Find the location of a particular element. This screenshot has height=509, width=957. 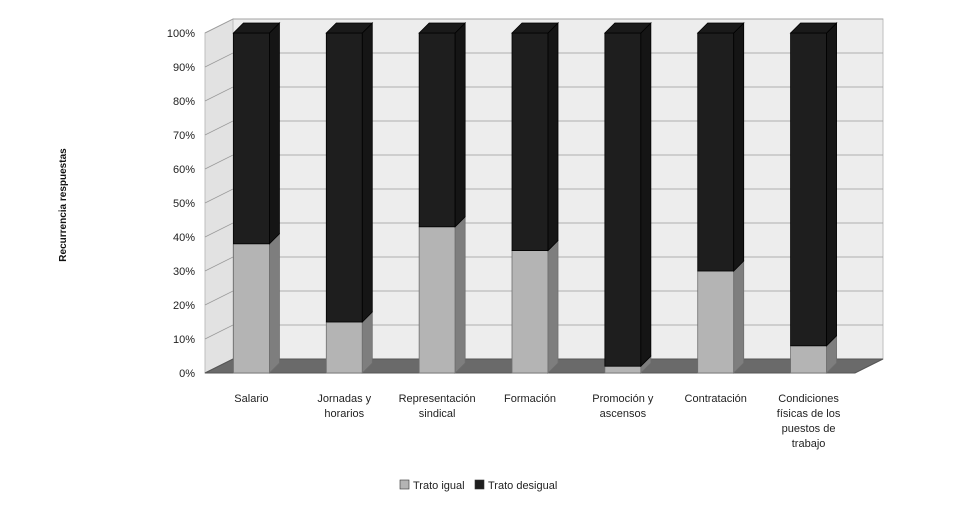

legend-label: Trato igual is located at coordinates (439, 486).